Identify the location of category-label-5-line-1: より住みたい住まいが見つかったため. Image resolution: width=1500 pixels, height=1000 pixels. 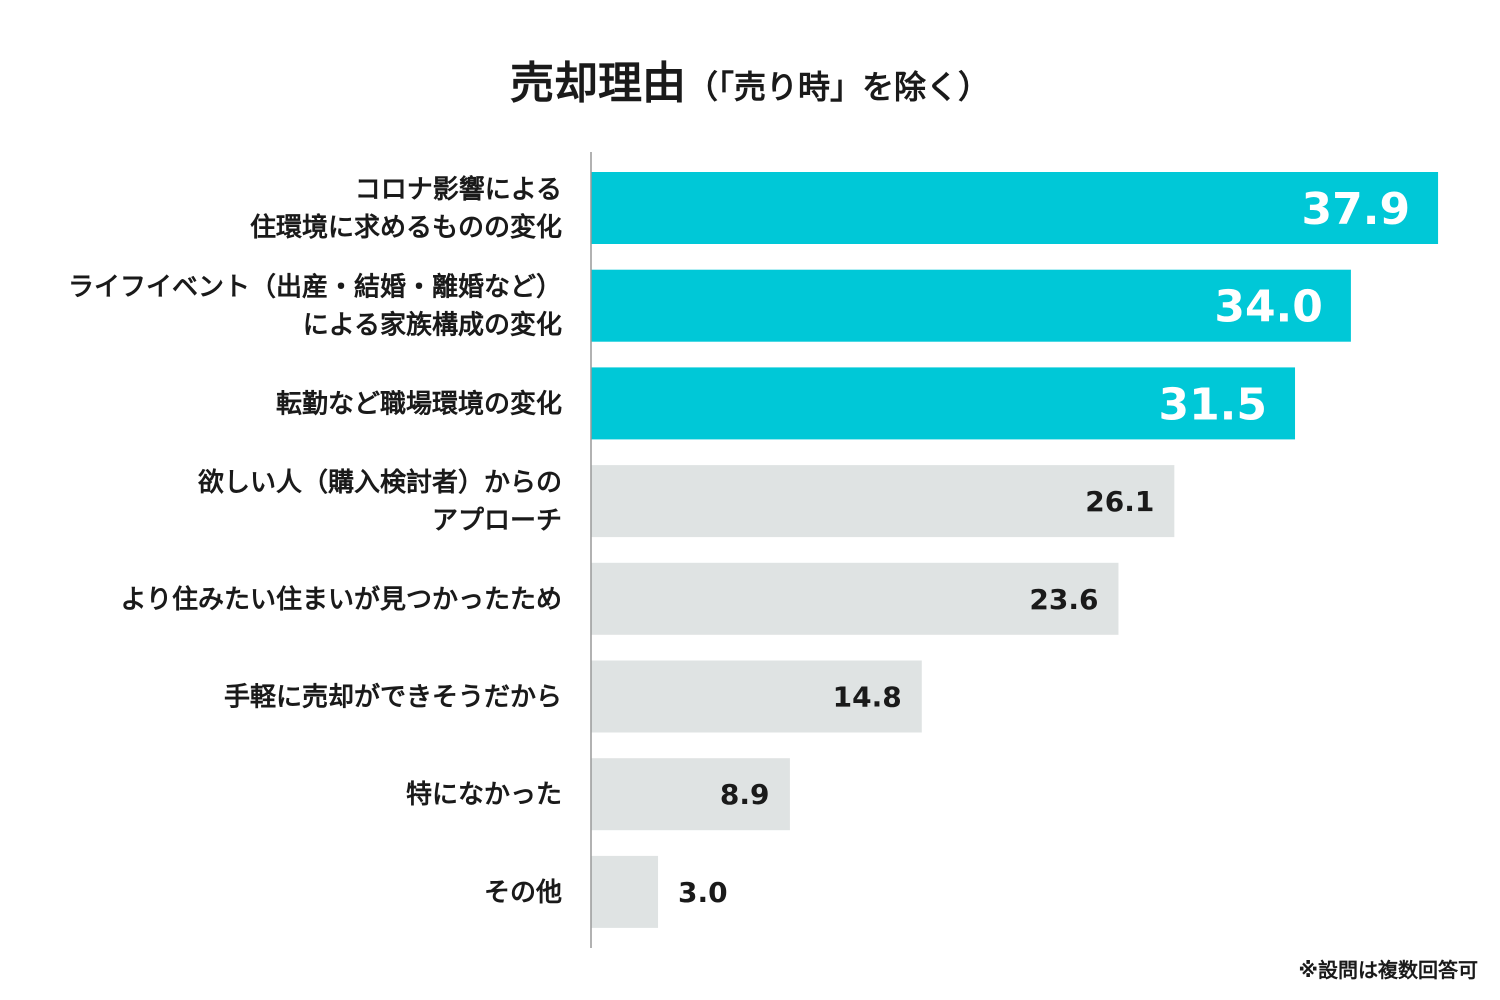
(341, 599).